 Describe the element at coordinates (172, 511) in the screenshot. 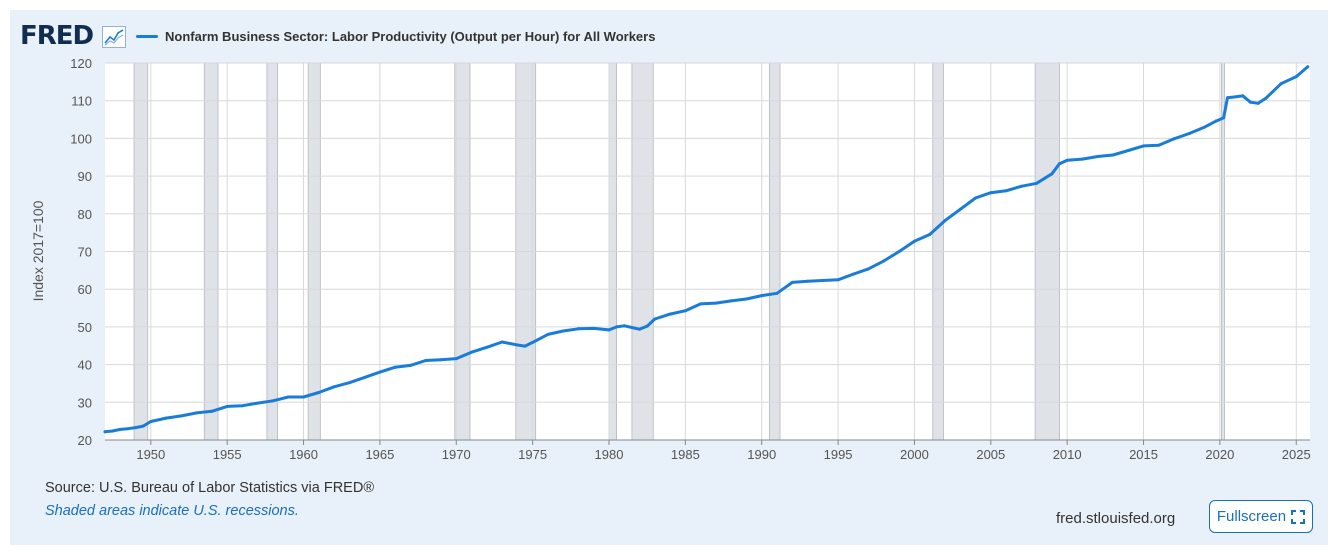

I see `recession-note: Shaded areas indicate U.S. recessions.` at that location.